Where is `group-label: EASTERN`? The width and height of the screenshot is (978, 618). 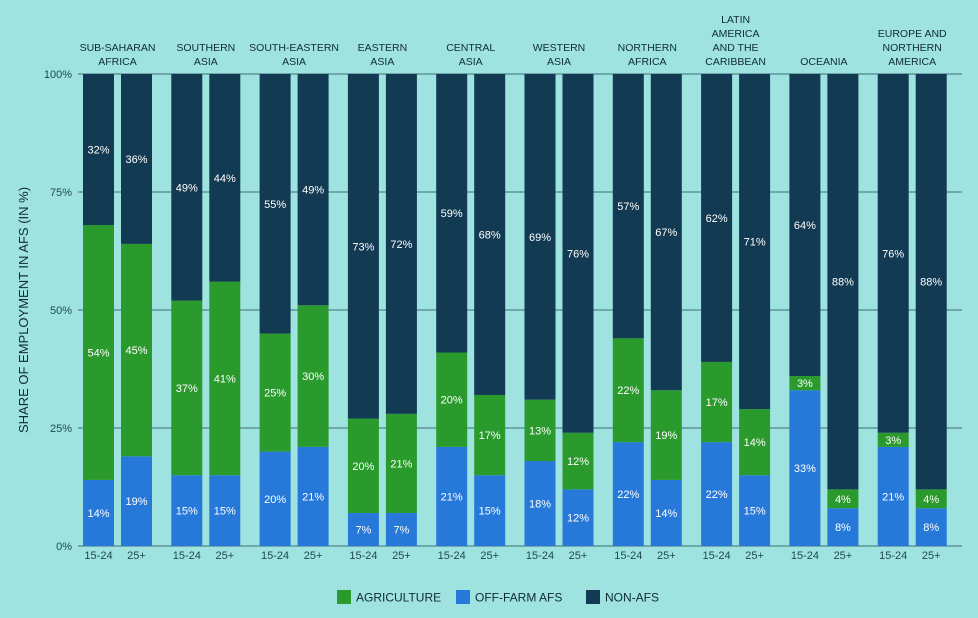
group-label: EASTERN is located at coordinates (383, 48).